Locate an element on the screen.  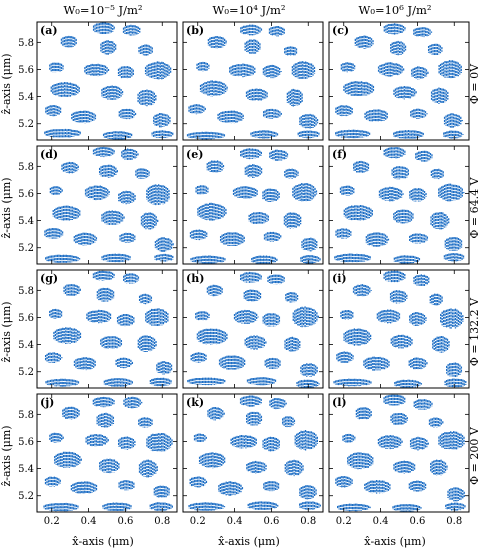
panel-i: (i) is located at coordinates (399, 329).